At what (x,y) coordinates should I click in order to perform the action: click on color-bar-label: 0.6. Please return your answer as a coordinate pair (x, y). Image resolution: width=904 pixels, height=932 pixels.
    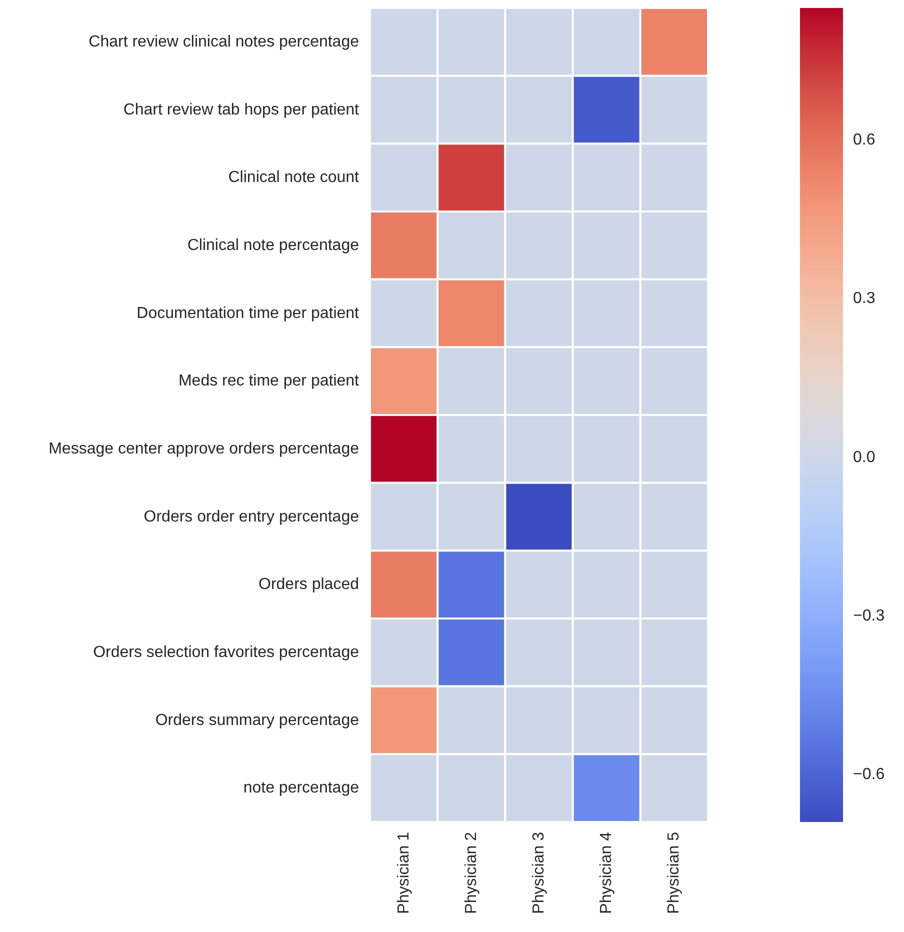
    Looking at the image, I should click on (864, 140).